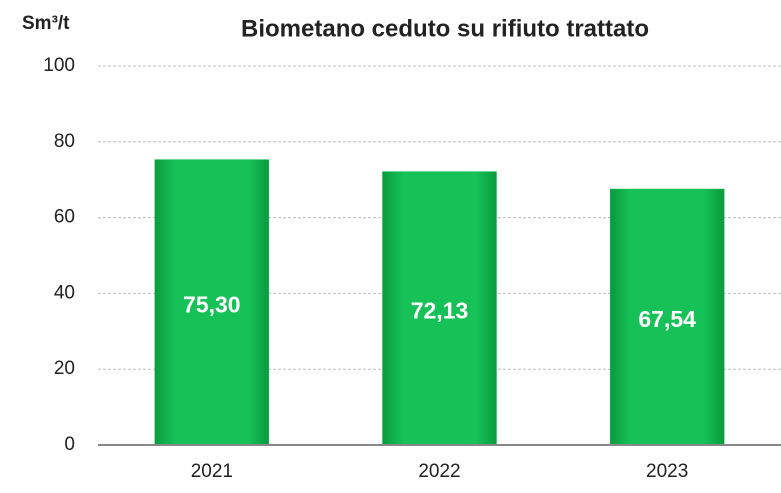  Describe the element at coordinates (69, 444) in the screenshot. I see `y-tick-label: 0` at that location.